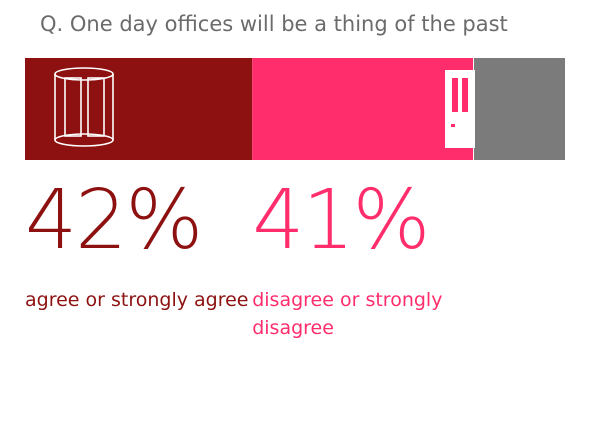 The height and width of the screenshot is (423, 600). What do you see at coordinates (341, 220) in the screenshot?
I see `value-label: 41%` at bounding box center [341, 220].